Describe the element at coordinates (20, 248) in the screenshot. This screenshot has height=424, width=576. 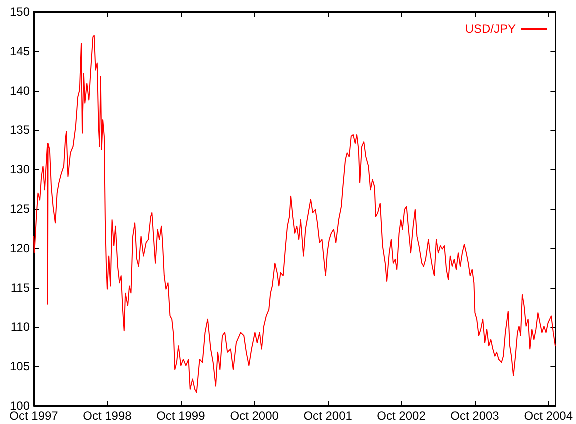
I see `y-tick-label: 120` at that location.